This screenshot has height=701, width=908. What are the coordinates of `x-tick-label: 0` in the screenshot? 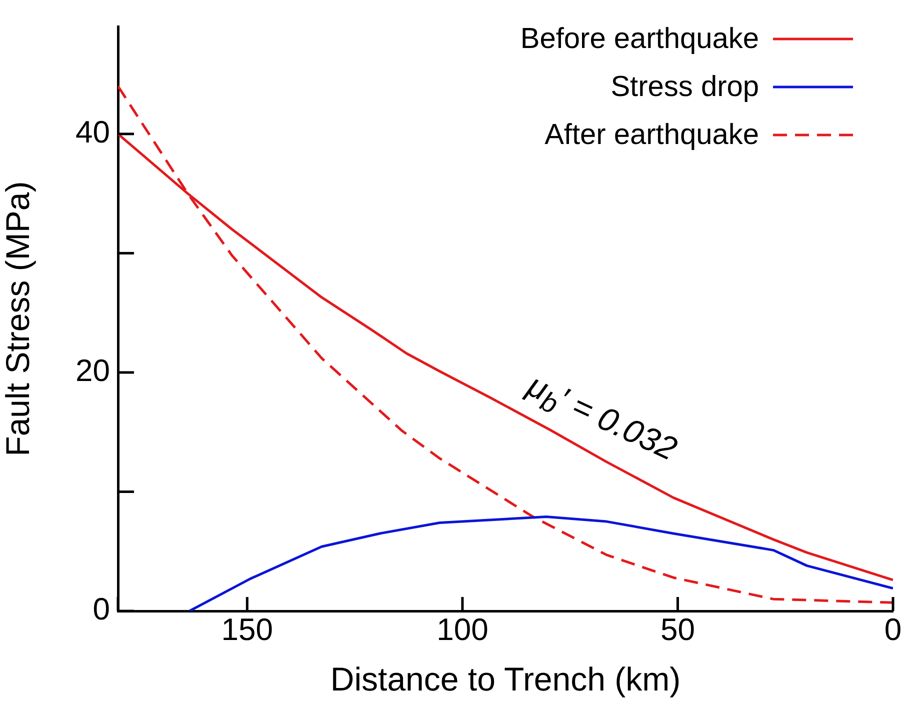 It's located at (893, 630).